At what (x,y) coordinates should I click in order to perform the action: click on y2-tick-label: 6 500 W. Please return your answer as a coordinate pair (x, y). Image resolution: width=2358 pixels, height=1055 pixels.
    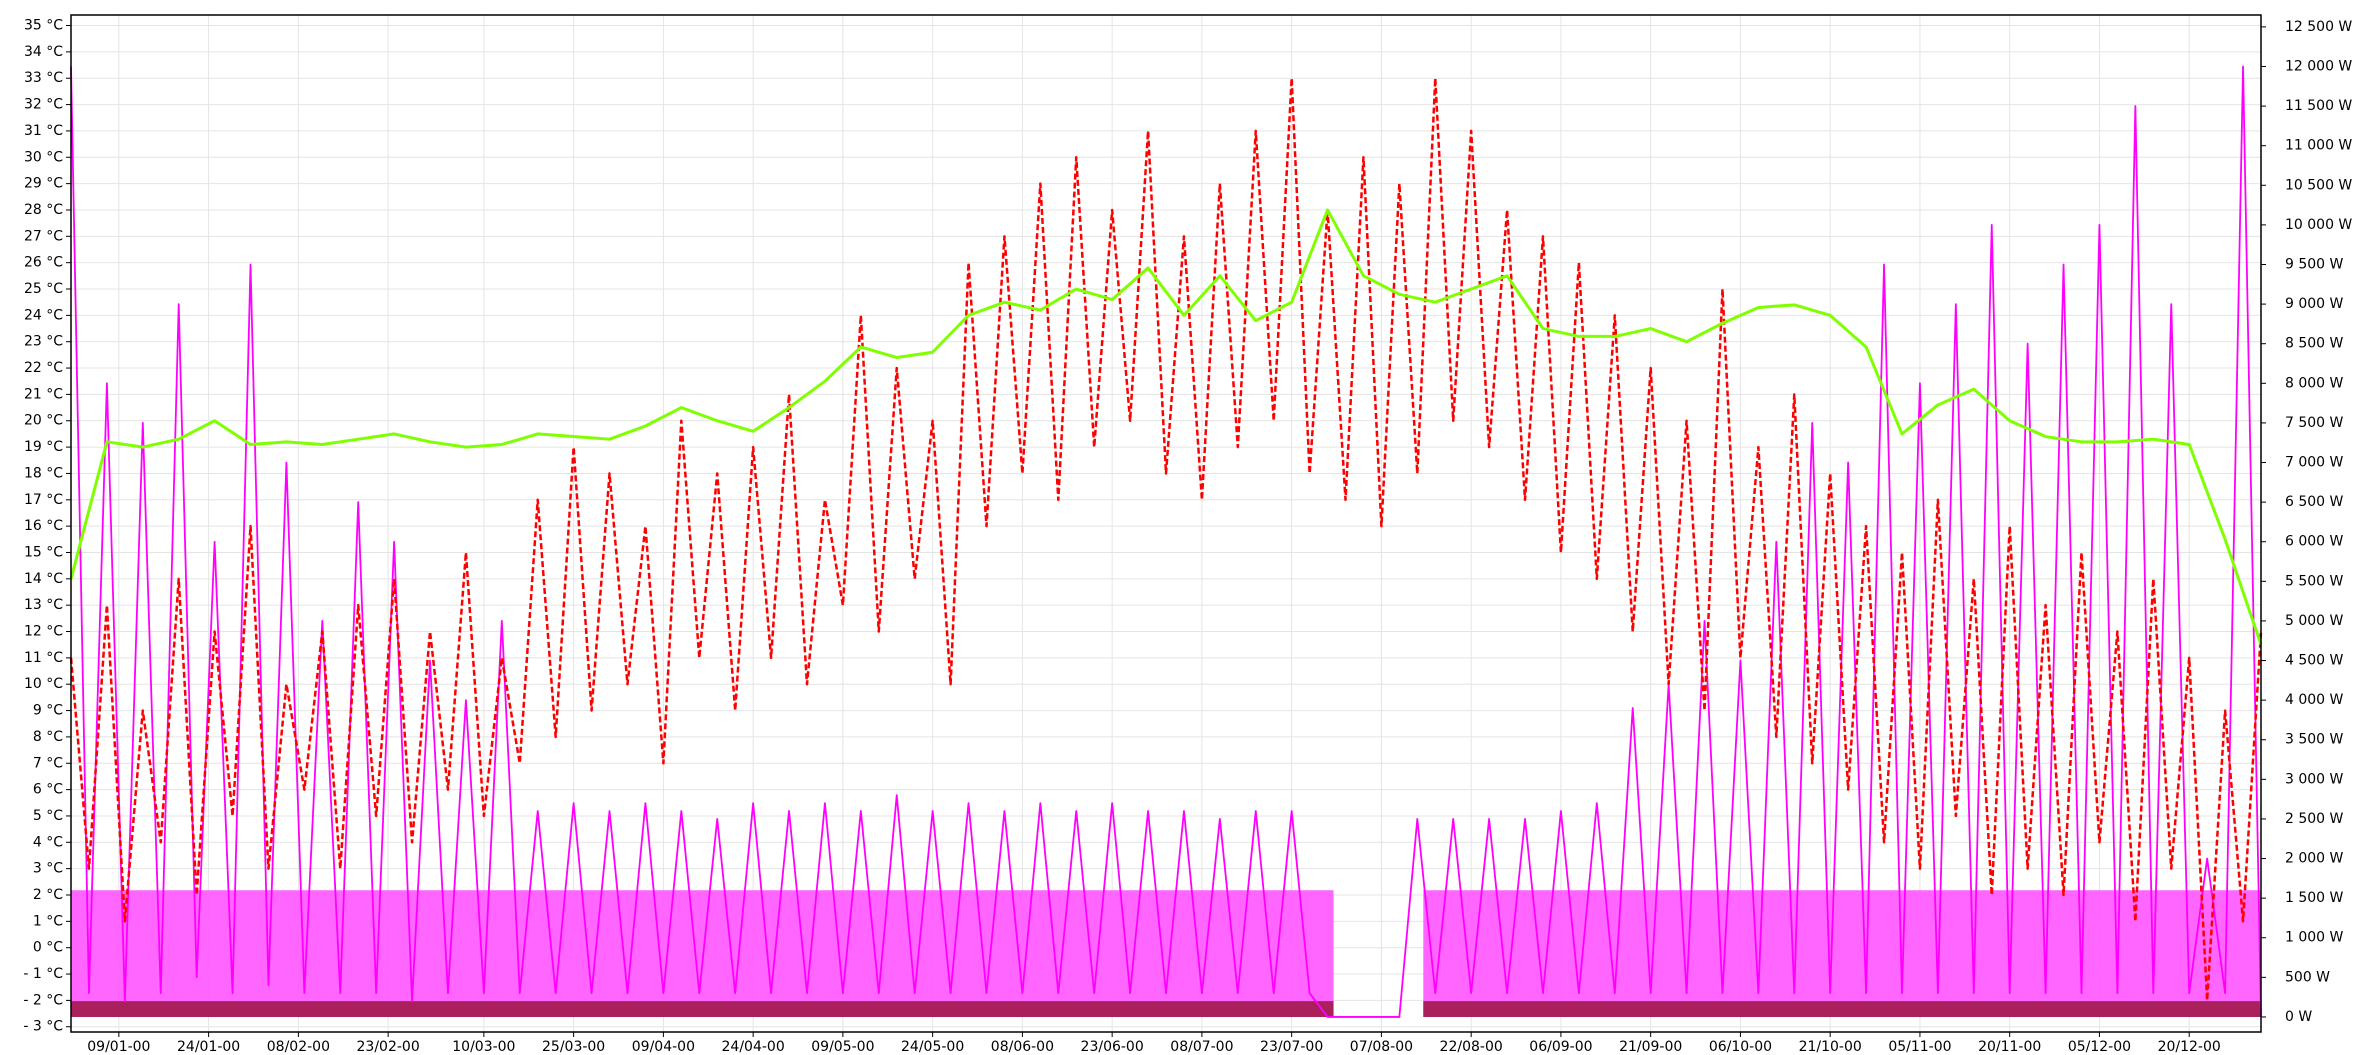
    Looking at the image, I should click on (2314, 502).